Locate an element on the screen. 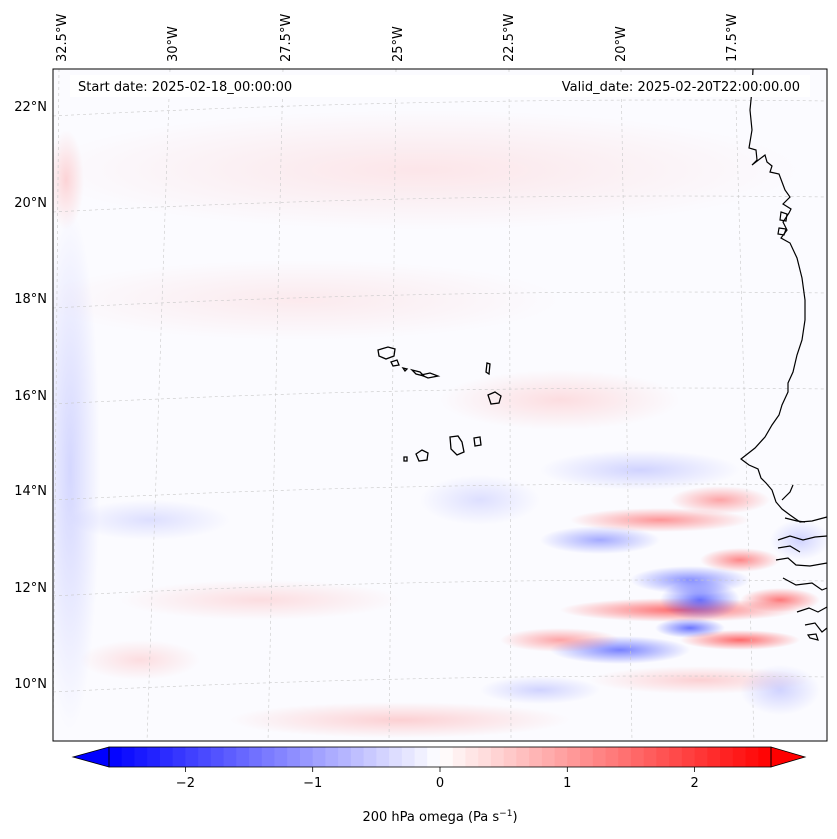 This screenshot has height=839, width=837. island-santiago is located at coordinates (457, 445).